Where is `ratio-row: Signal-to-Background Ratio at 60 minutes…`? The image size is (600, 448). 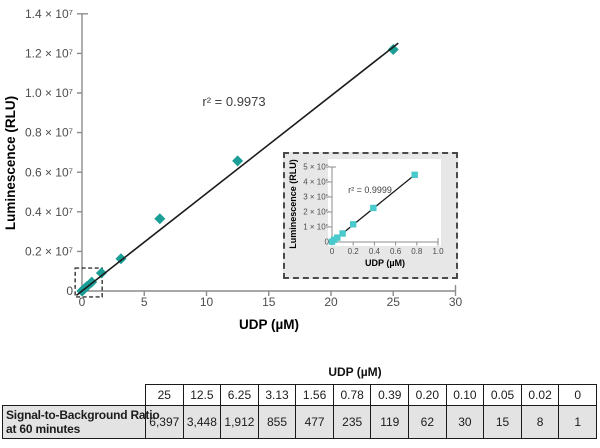
ratio-row: Signal-to-Background Ratio at 60 minutes… is located at coordinates (299, 422).